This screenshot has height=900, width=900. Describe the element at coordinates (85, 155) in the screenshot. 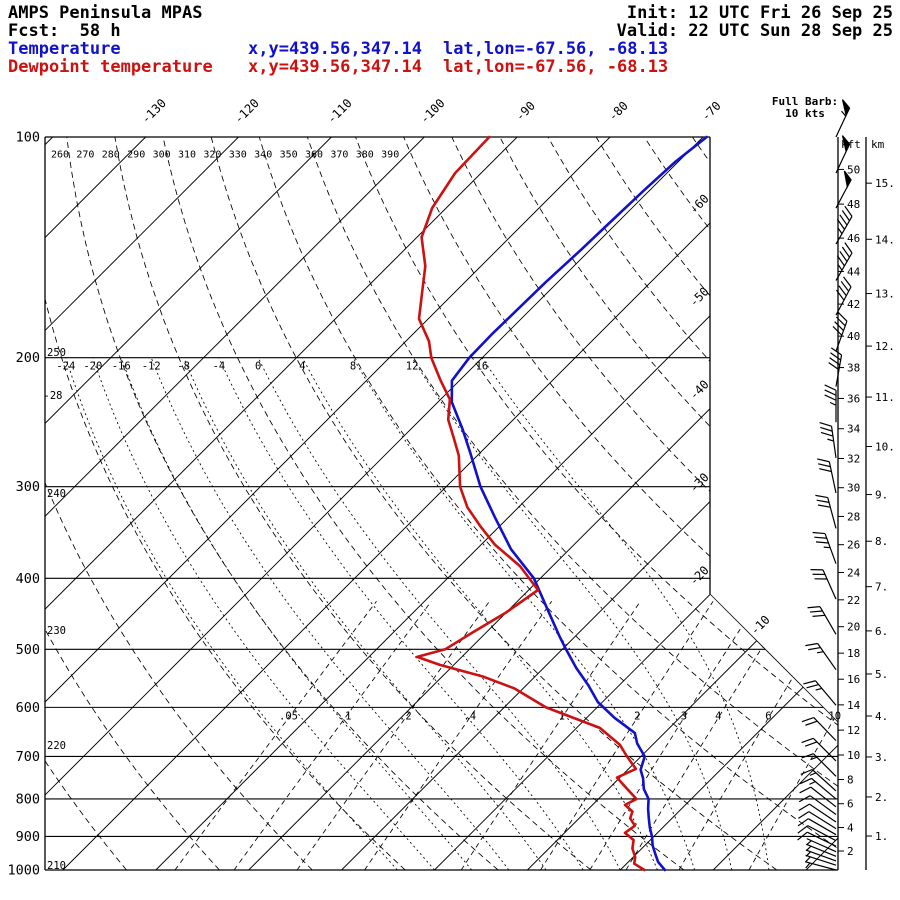

I see `svg-text: 270` at that location.